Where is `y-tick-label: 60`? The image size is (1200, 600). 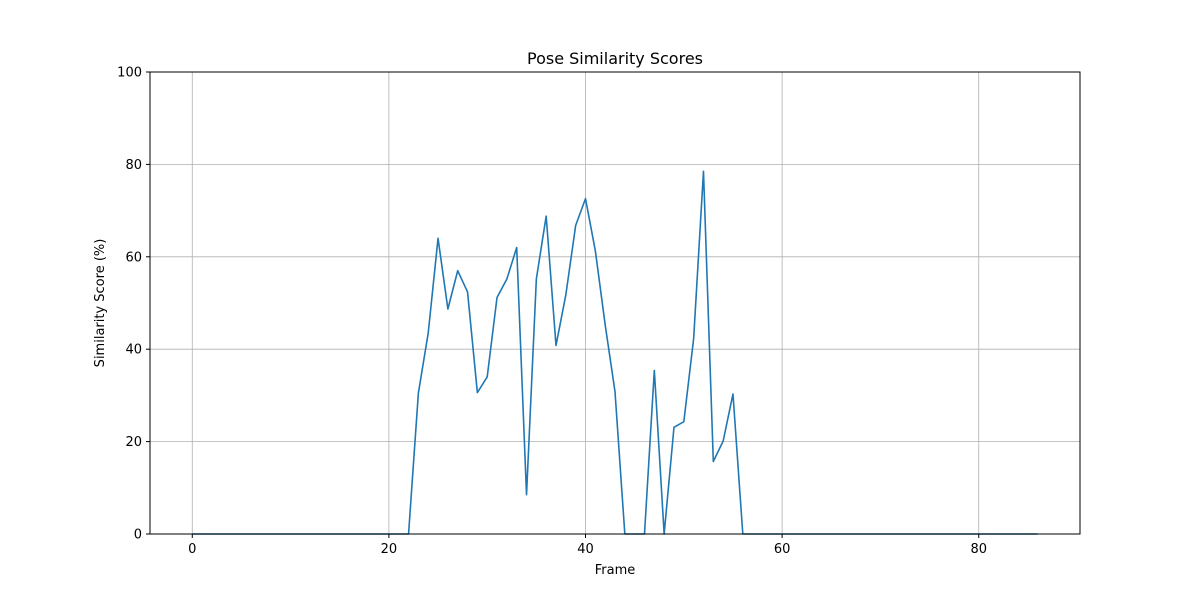
y-tick-label: 60 is located at coordinates (133, 257).